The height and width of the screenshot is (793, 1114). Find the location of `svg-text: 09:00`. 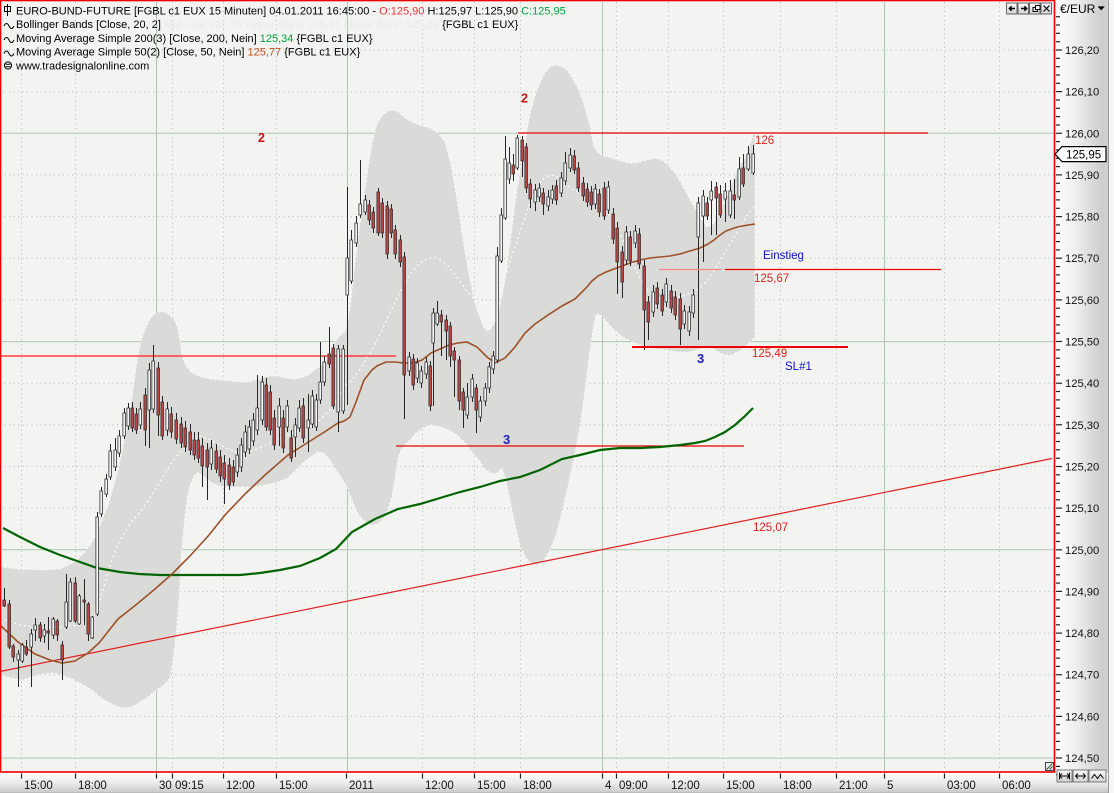

svg-text: 09:00 is located at coordinates (633, 786).